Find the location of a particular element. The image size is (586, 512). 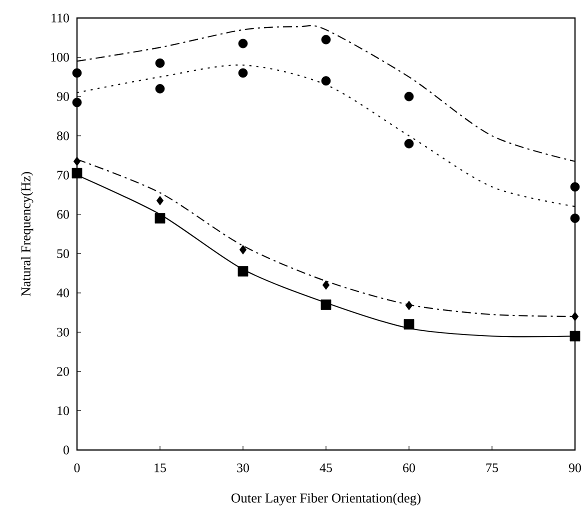

x-tick-label: 30 is located at coordinates (243, 468).